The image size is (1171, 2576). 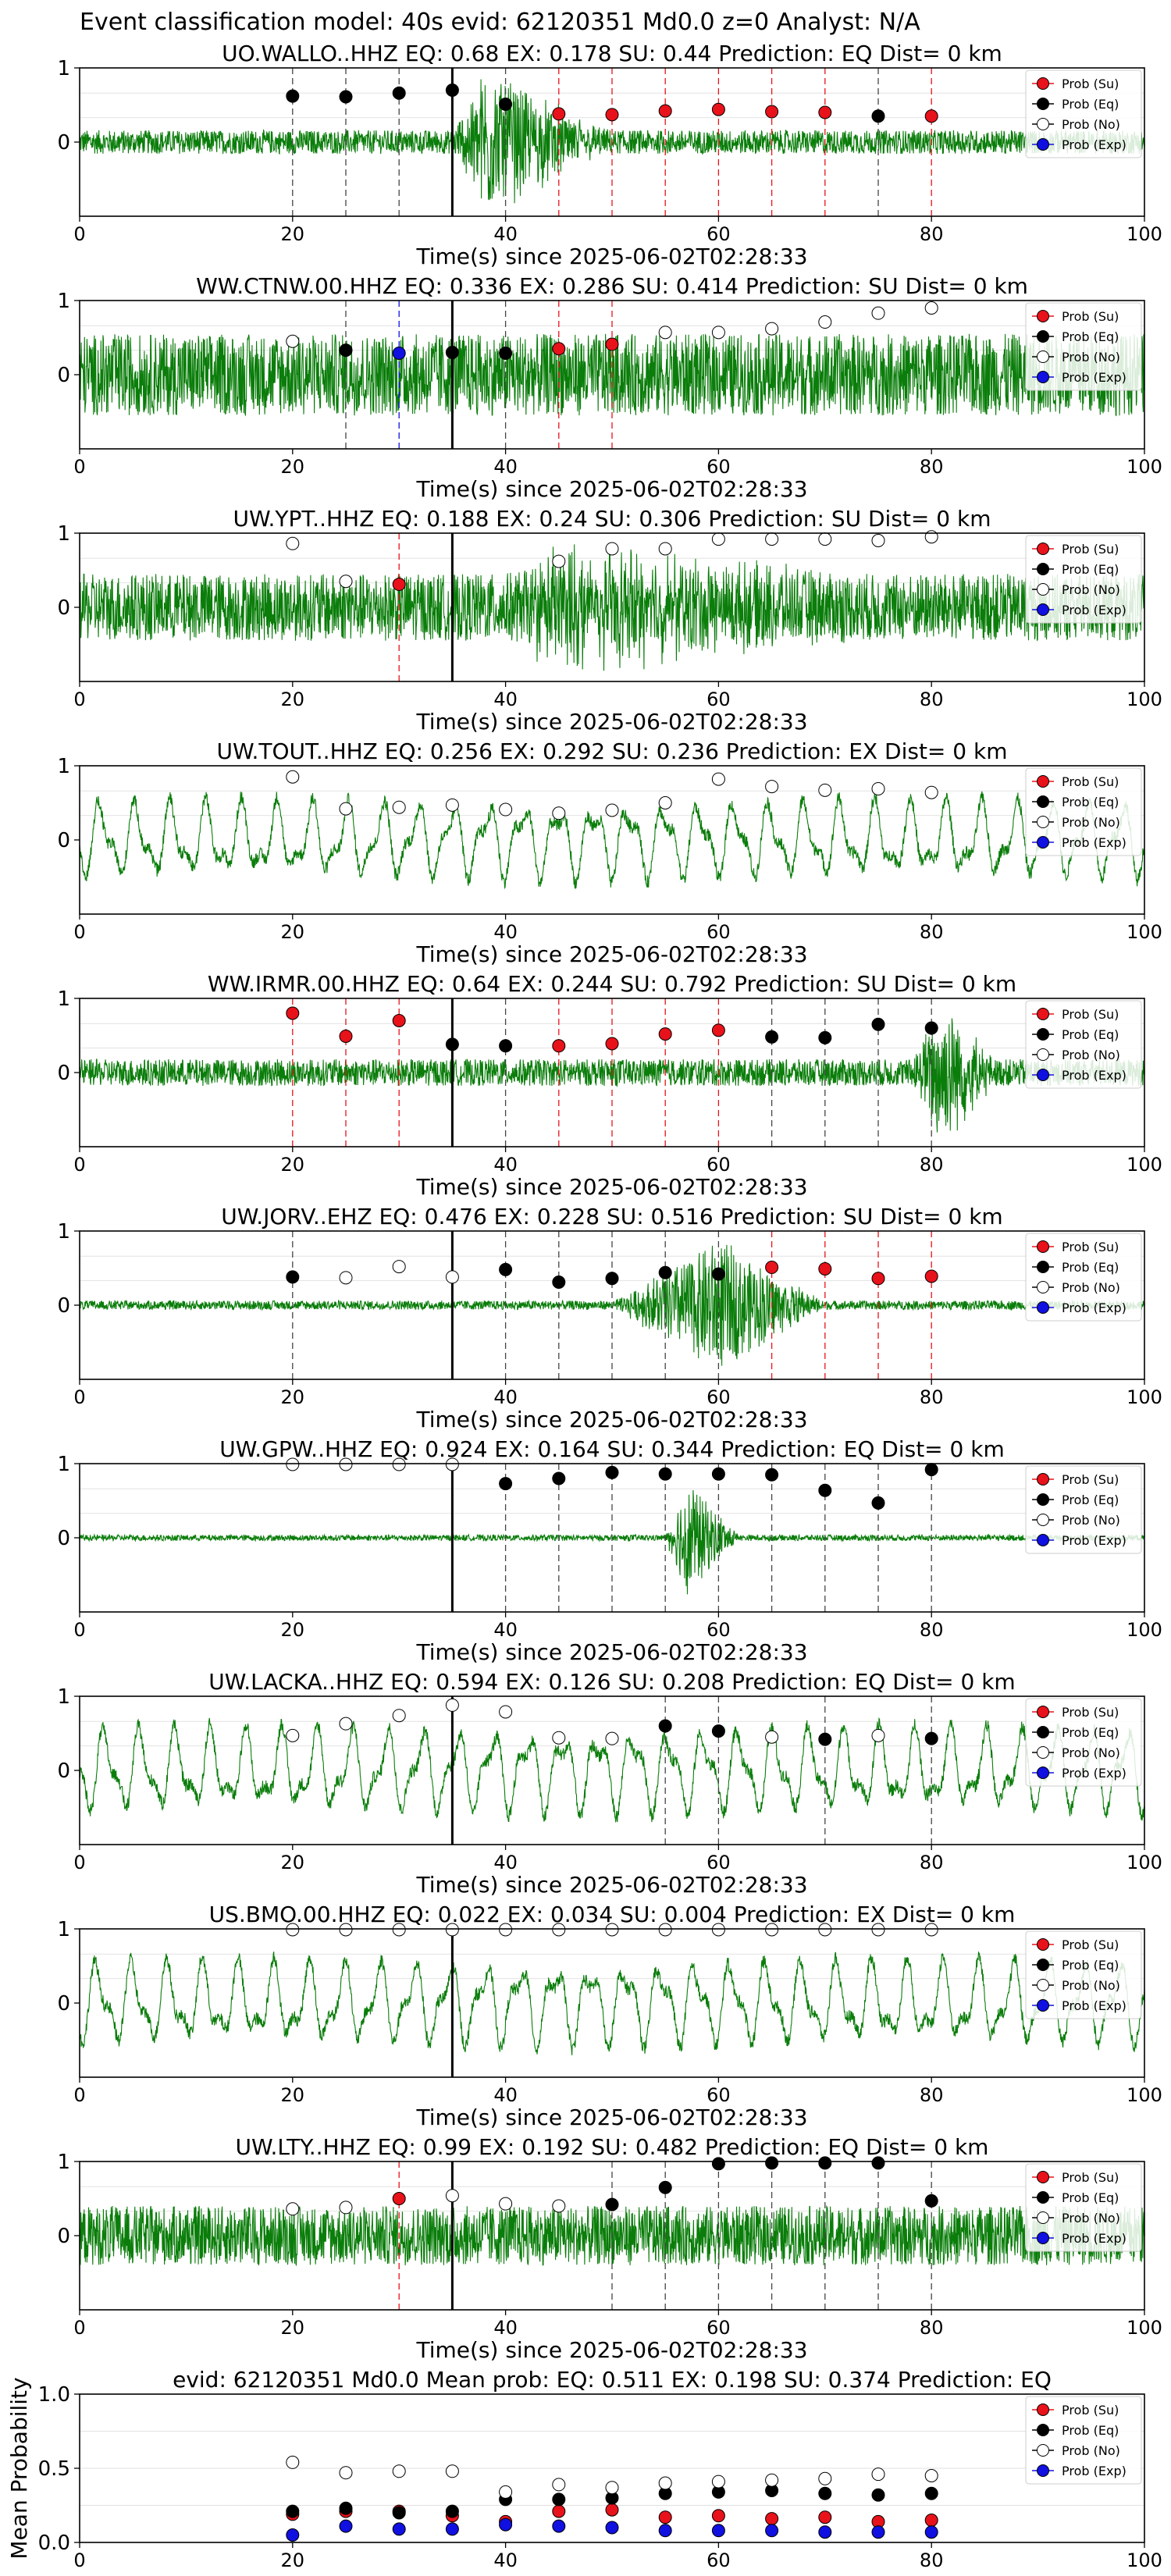 What do you see at coordinates (612, 375) in the screenshot?
I see `axes-frame` at bounding box center [612, 375].